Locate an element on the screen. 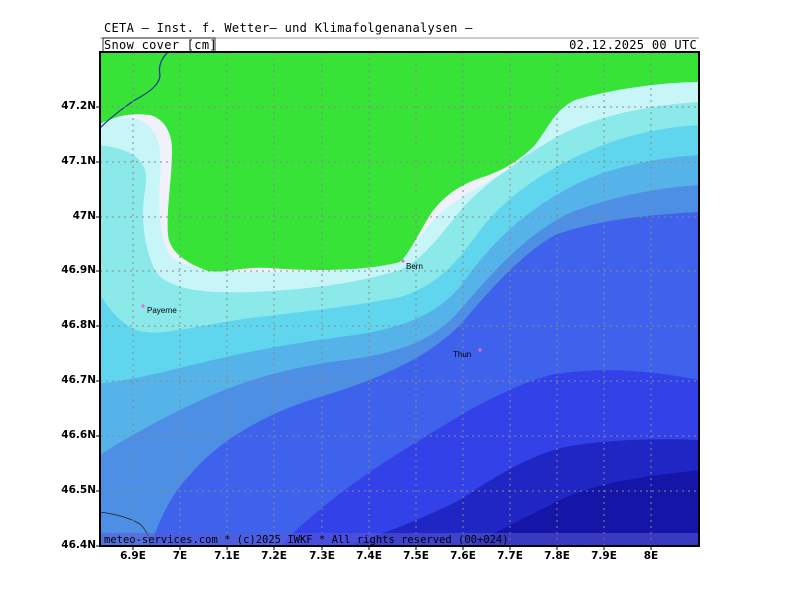 The width and height of the screenshot is (800, 600). lon-label: 8E is located at coordinates (651, 556).